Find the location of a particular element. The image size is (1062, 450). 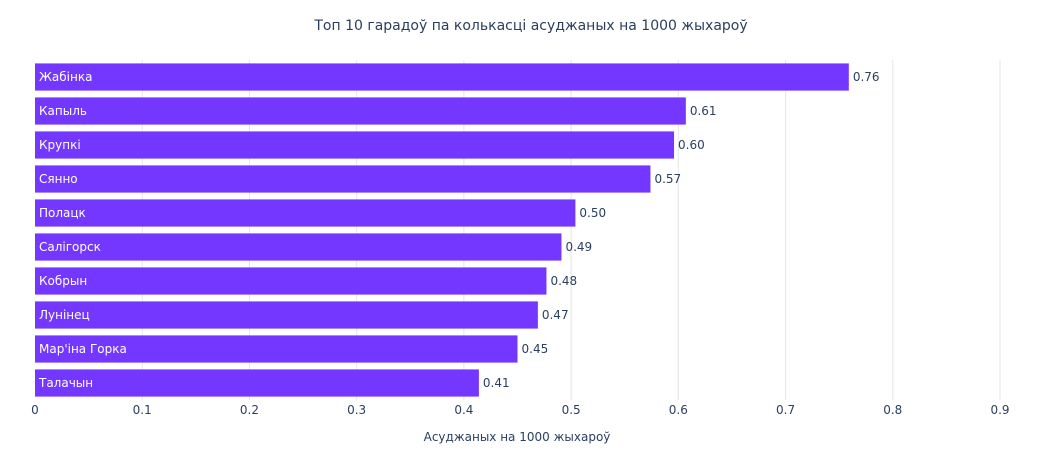

x-tick-label: 0.8 is located at coordinates (892, 410).